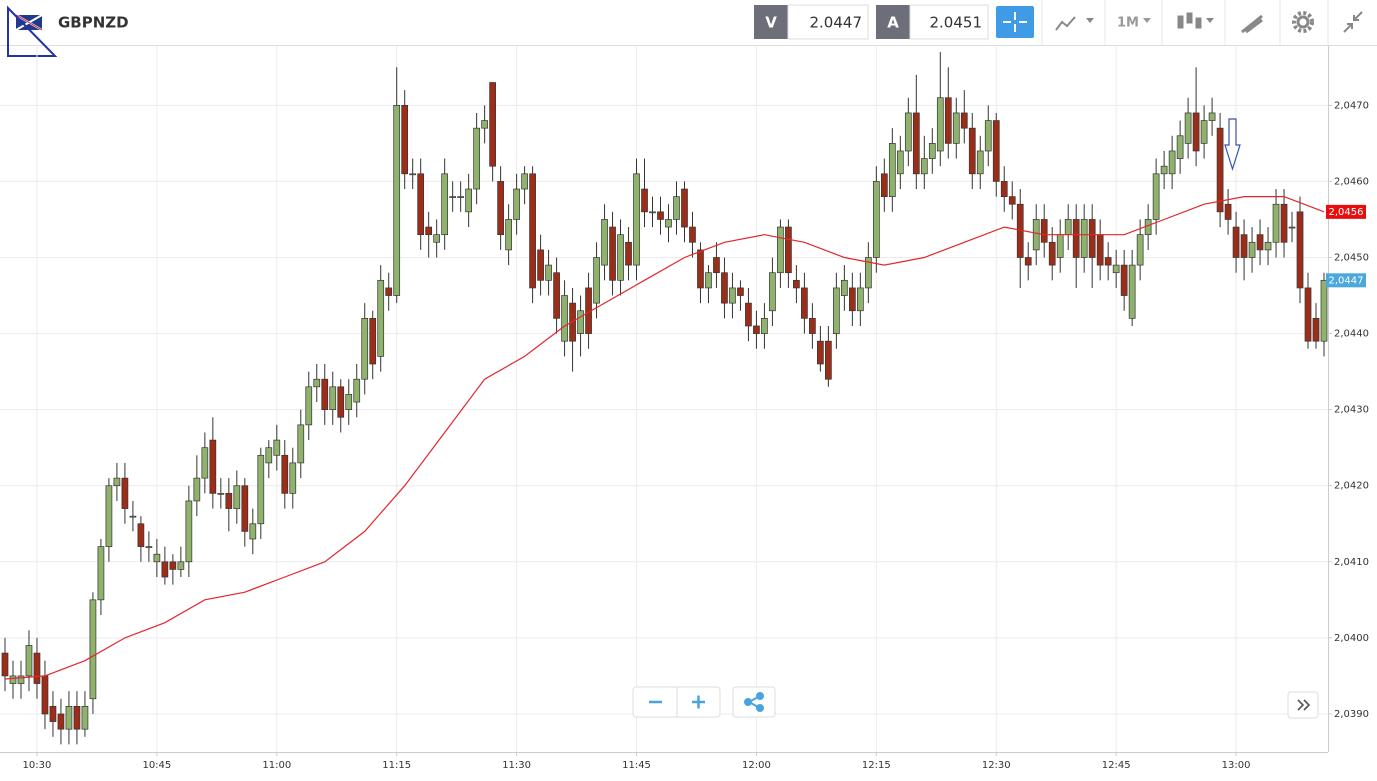 The height and width of the screenshot is (781, 1377). What do you see at coordinates (1236, 765) in the screenshot?
I see `x-tick-label: 13:00` at bounding box center [1236, 765].